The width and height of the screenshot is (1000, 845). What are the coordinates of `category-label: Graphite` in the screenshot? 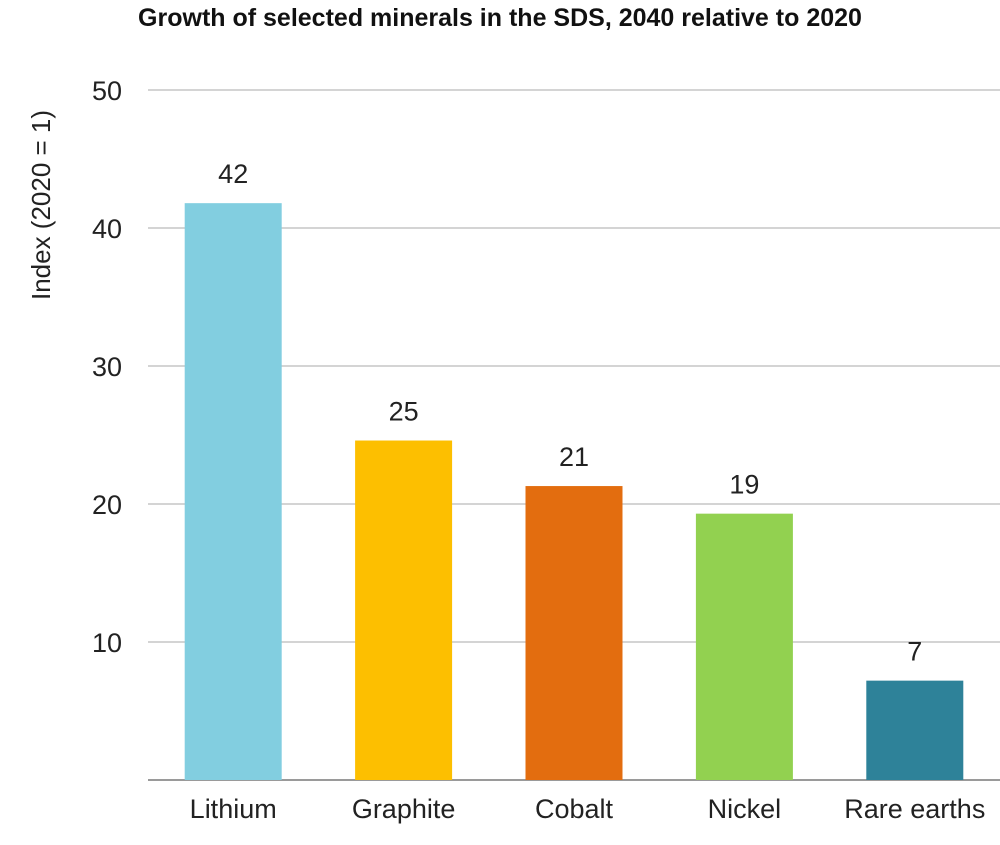 It's located at (404, 809).